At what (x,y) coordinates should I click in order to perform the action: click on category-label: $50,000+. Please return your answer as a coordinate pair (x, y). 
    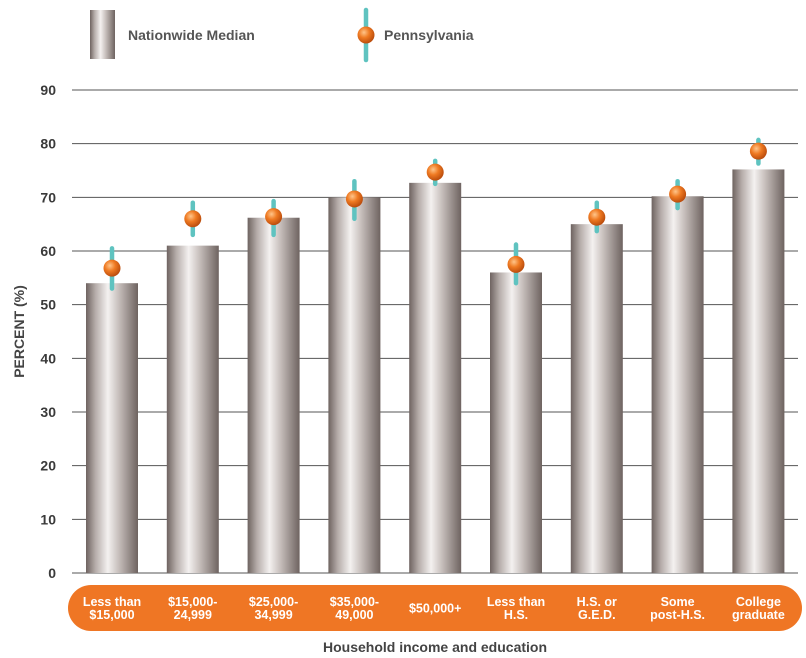
    Looking at the image, I should click on (435, 609).